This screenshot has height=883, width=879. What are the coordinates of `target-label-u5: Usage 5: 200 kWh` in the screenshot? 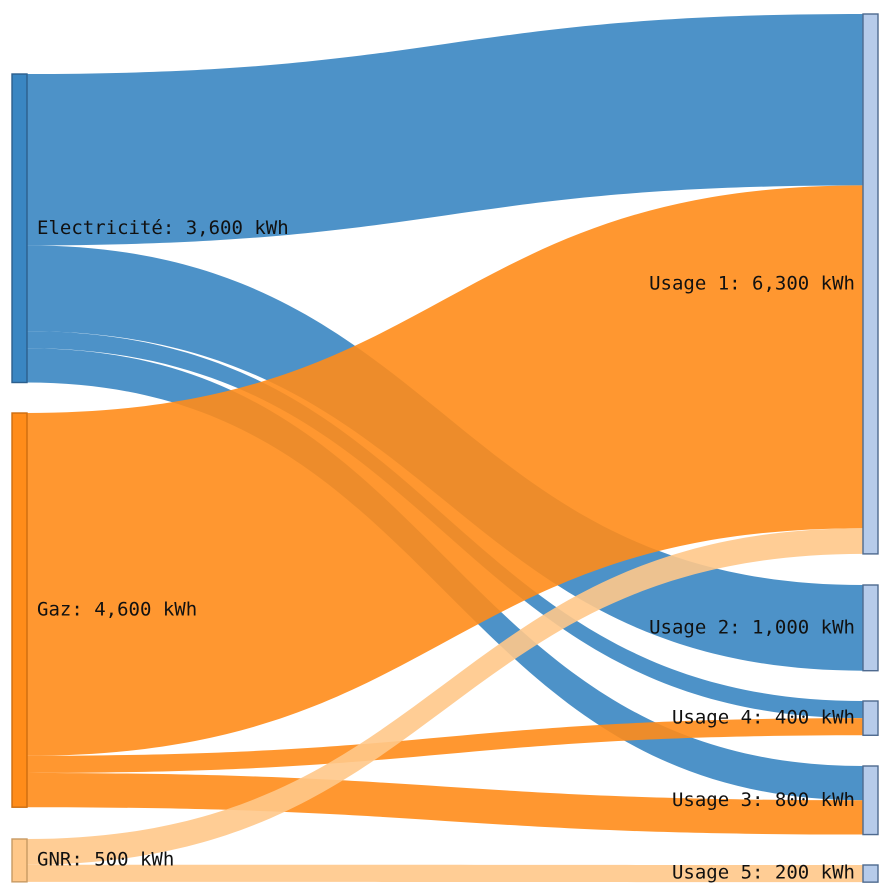 It's located at (763, 872).